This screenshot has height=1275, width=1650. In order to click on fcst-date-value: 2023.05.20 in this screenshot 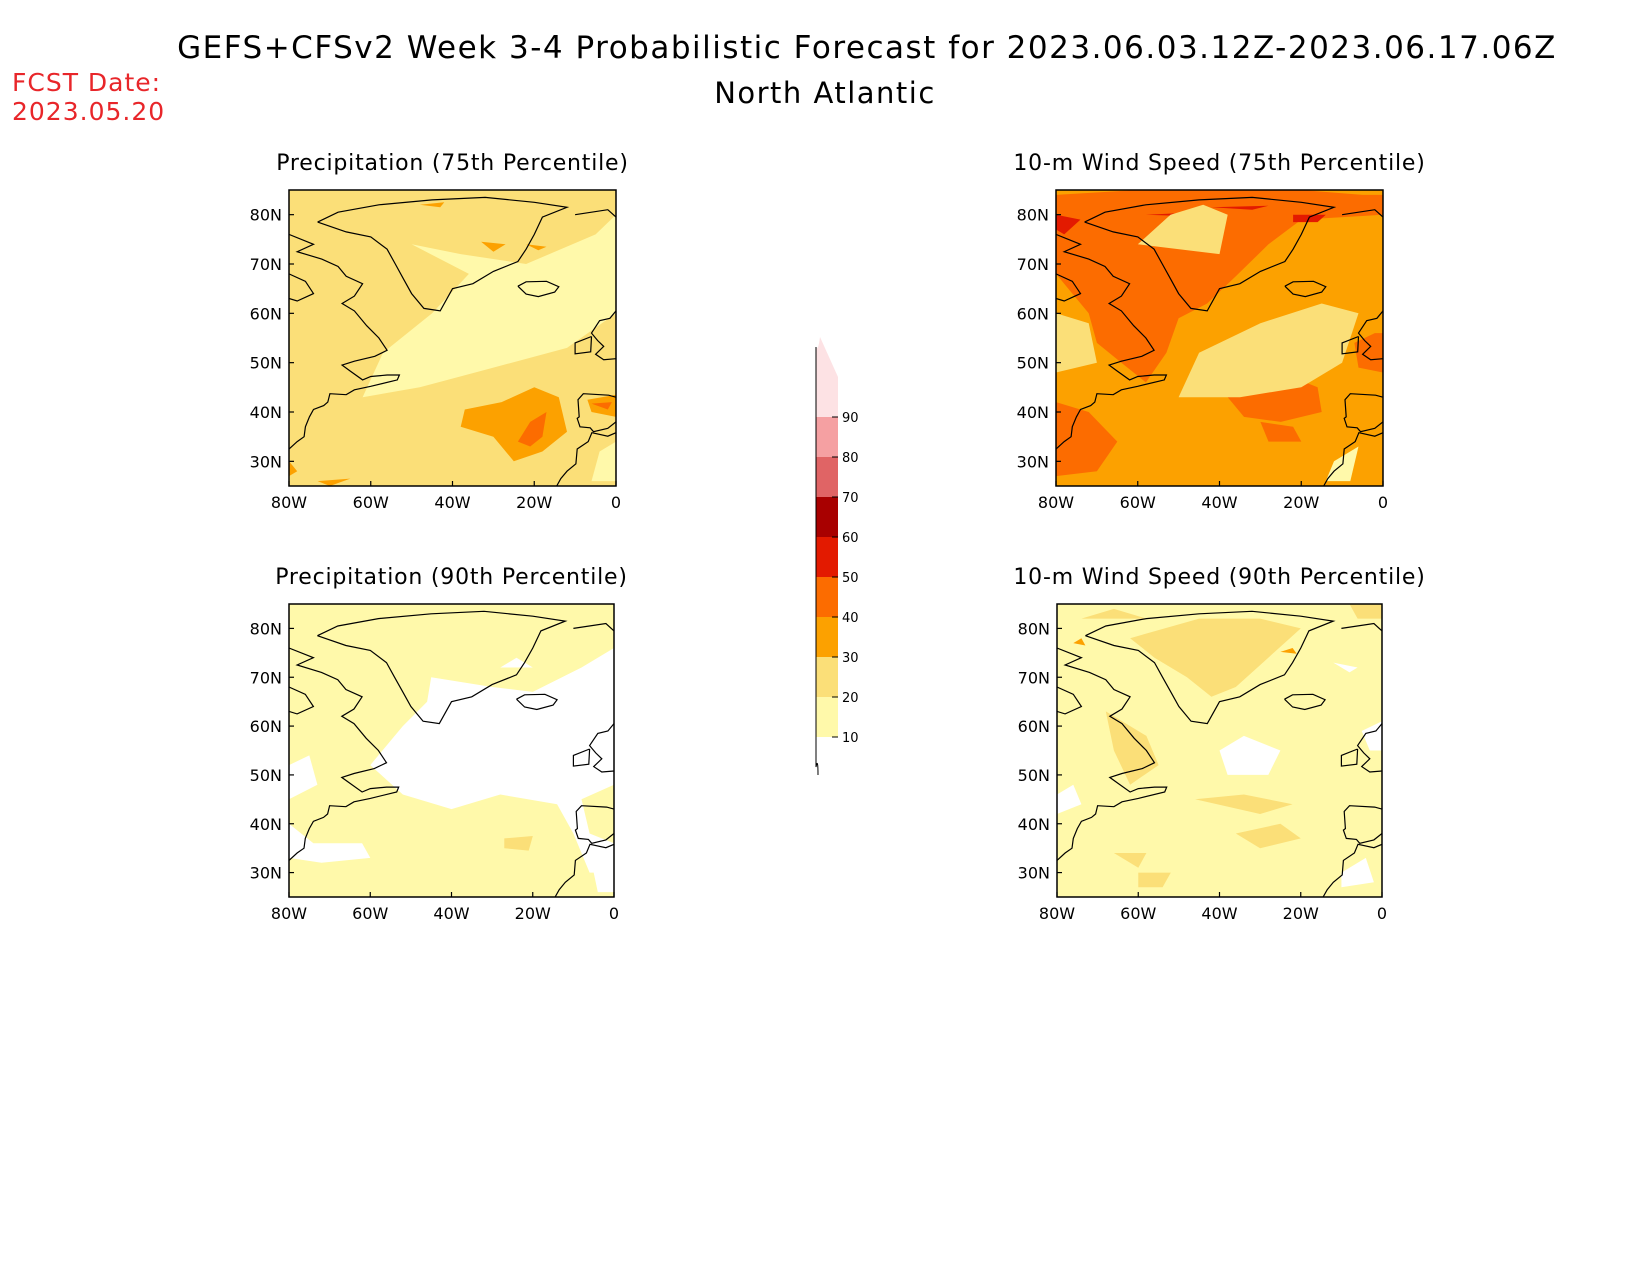, I will do `click(89, 111)`.